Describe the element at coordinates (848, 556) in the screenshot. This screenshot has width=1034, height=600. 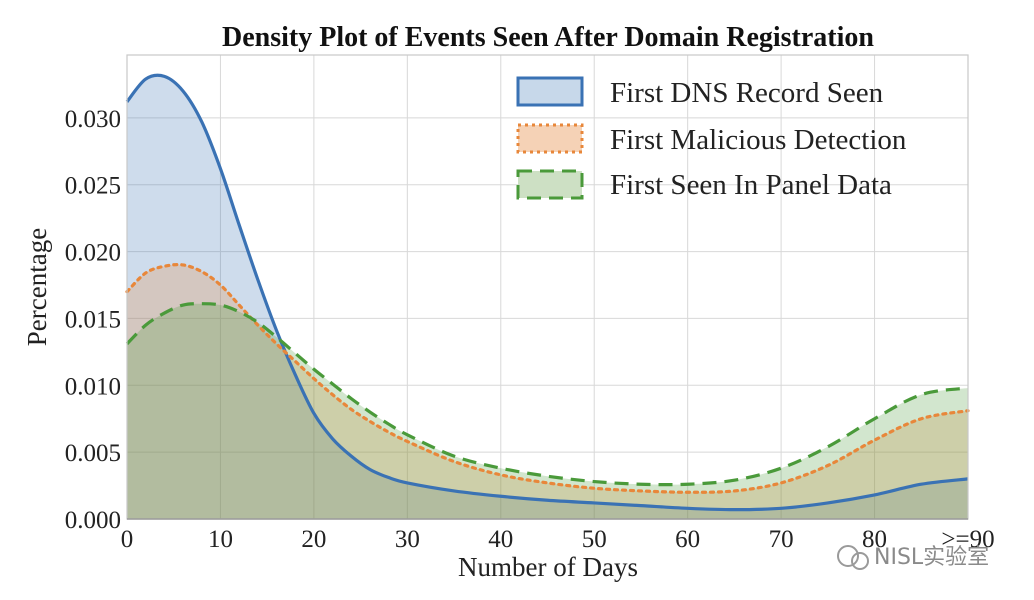
I see `wechat-icon` at that location.